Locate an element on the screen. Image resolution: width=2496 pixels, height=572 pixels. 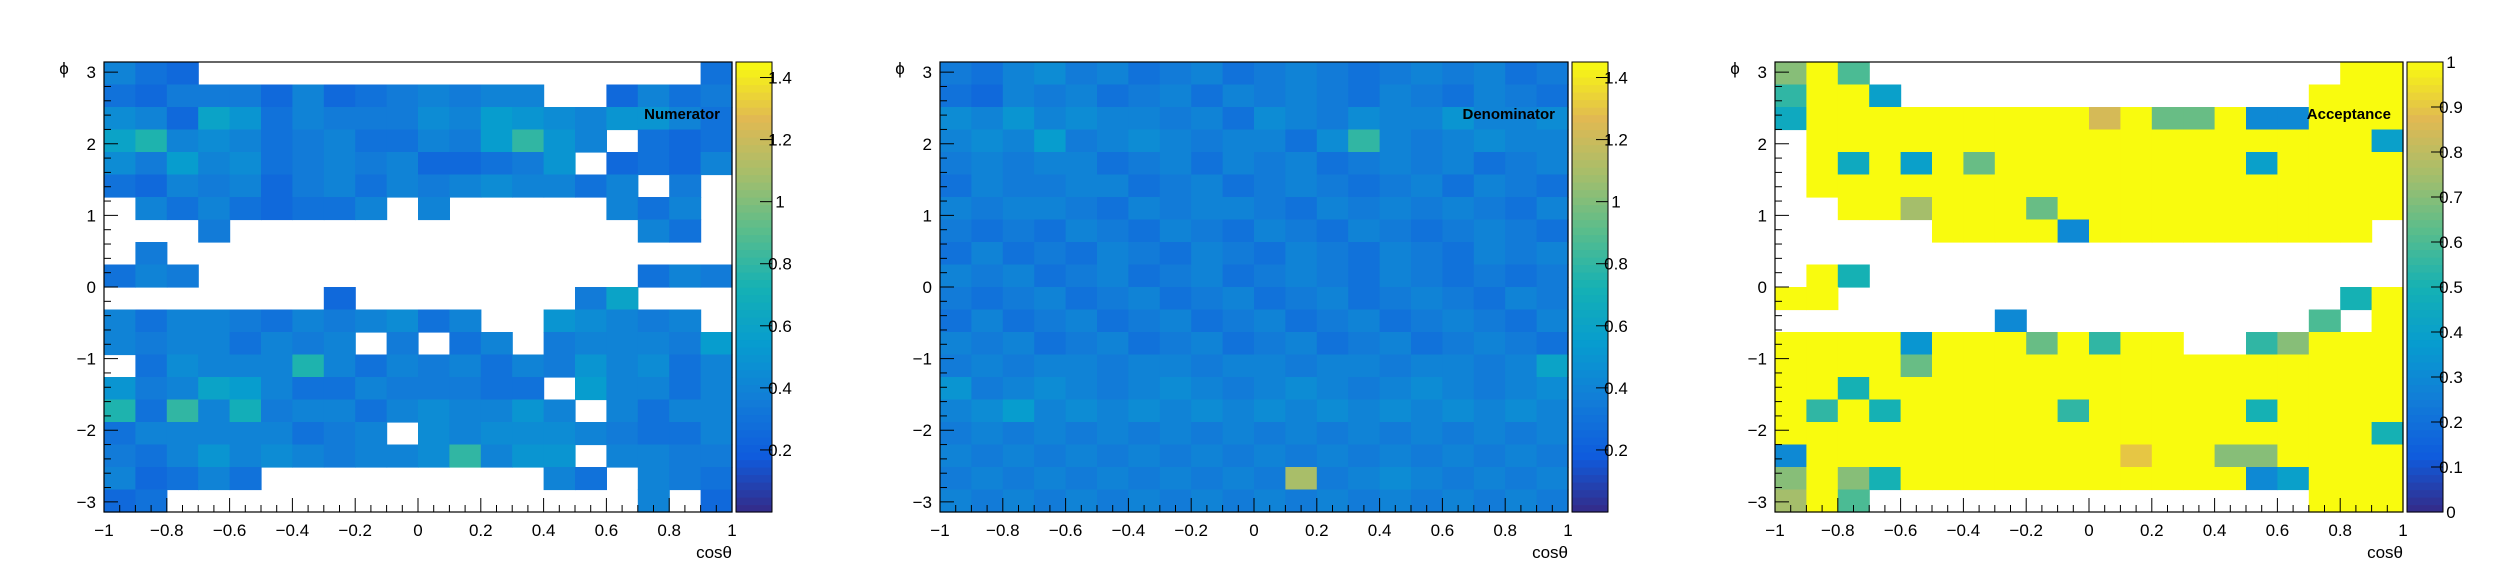
x-tick-label: −0.2 is located at coordinates (1191, 530).